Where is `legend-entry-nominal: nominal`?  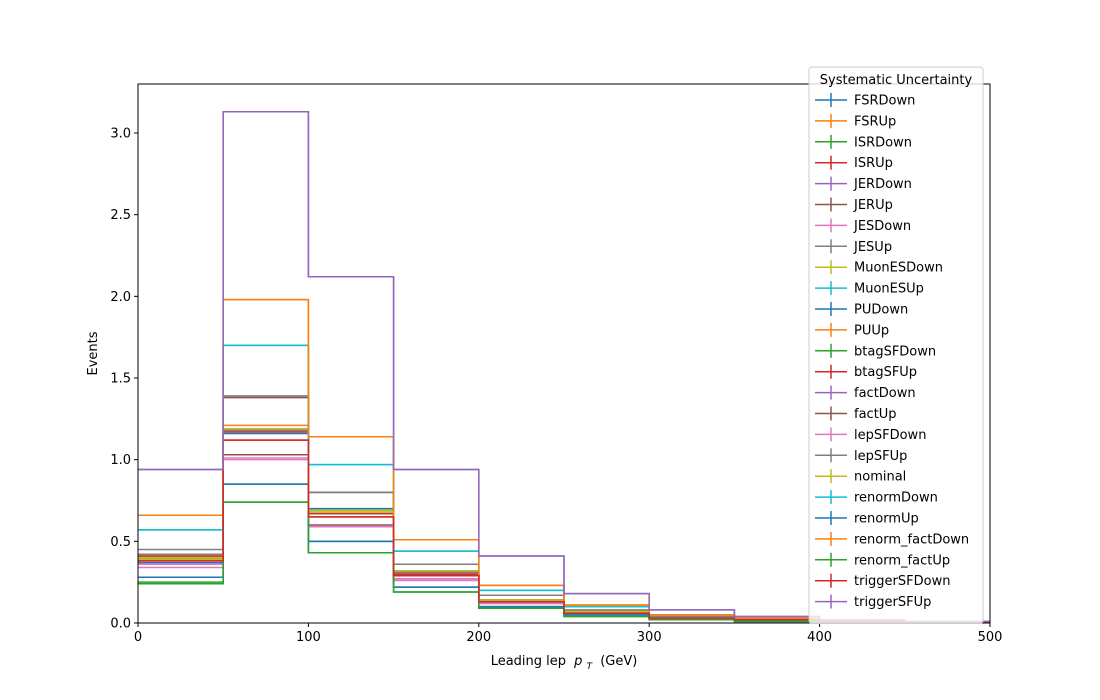 legend-entry-nominal: nominal is located at coordinates (860, 477).